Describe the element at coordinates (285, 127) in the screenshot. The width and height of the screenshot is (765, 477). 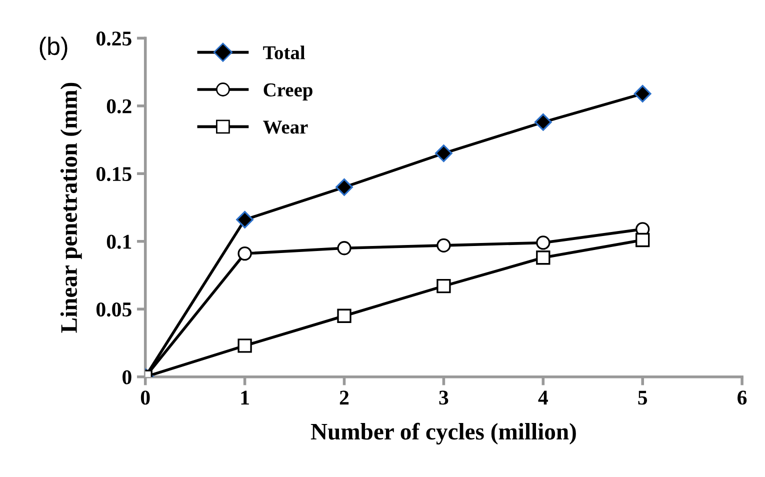
I see `legend-label: Wear` at that location.